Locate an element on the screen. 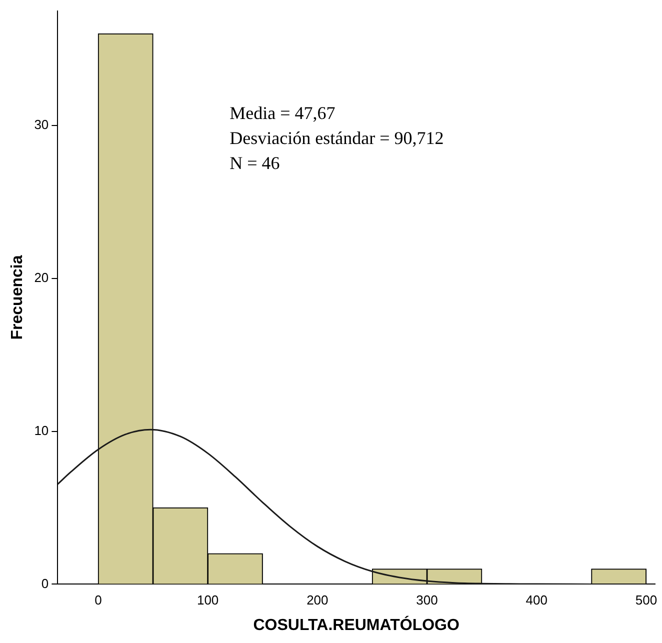 The width and height of the screenshot is (662, 643). y-tick-label: 10 is located at coordinates (41, 430).